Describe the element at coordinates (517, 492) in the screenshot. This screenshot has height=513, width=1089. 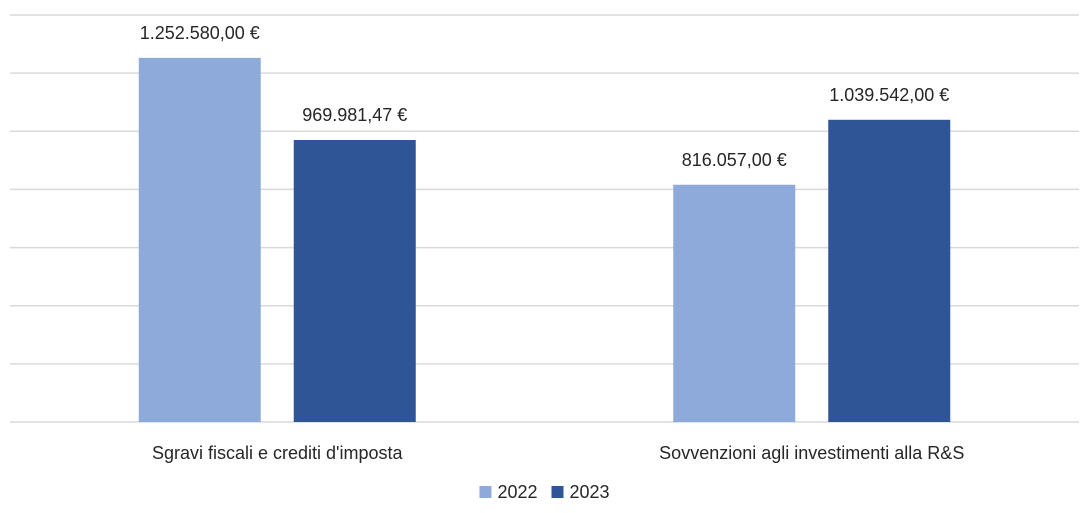
I see `legend-label: 2022` at that location.